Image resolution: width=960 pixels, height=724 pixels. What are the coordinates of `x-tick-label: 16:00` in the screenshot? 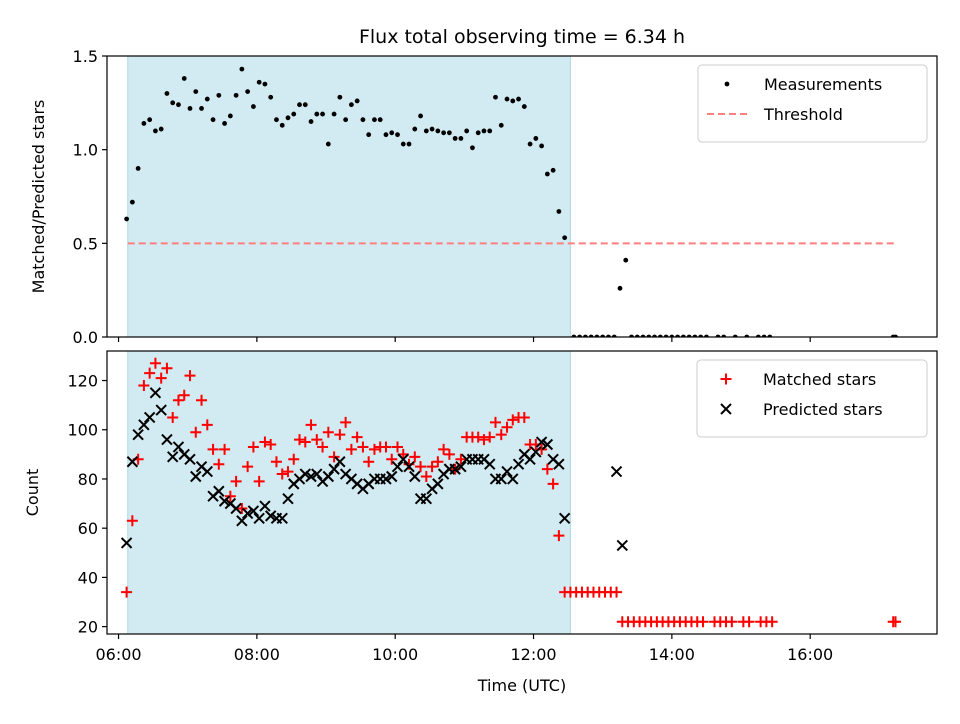 It's located at (810, 654).